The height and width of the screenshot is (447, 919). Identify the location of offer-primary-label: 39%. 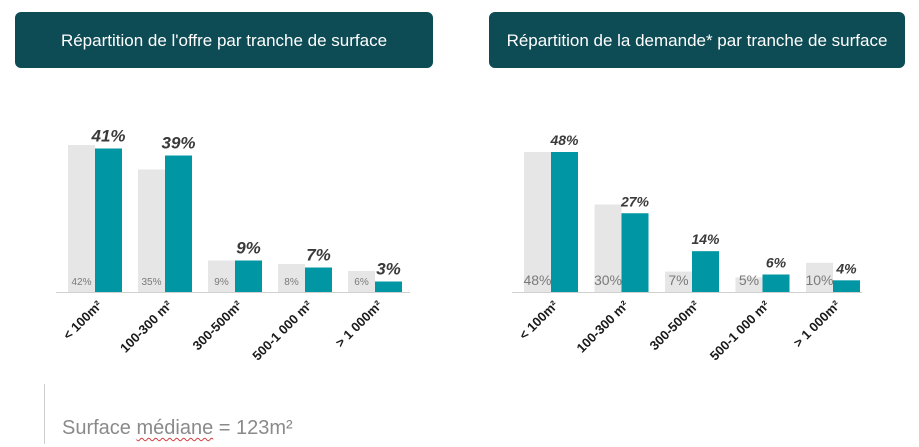
(178, 143).